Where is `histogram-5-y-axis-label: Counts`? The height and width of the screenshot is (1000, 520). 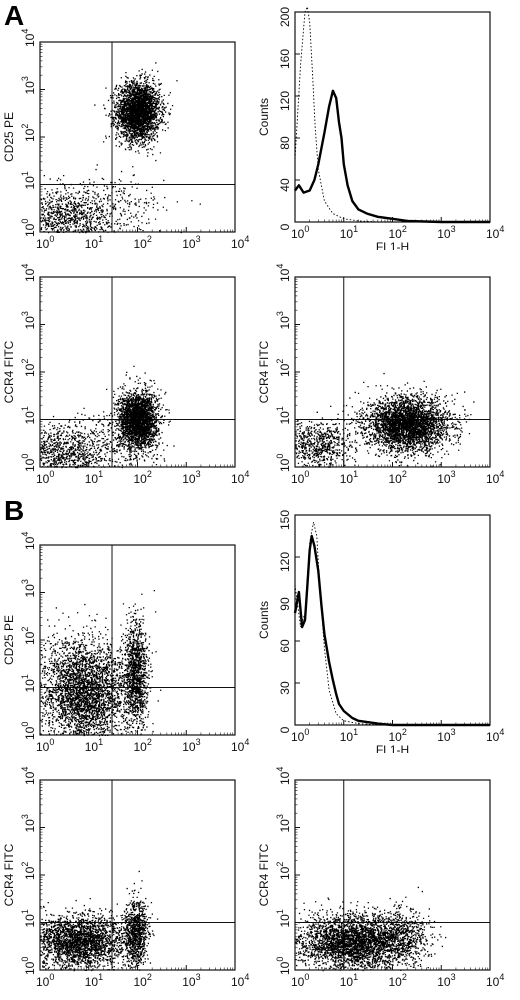
histogram-5-y-axis-label: Counts is located at coordinates (264, 620).